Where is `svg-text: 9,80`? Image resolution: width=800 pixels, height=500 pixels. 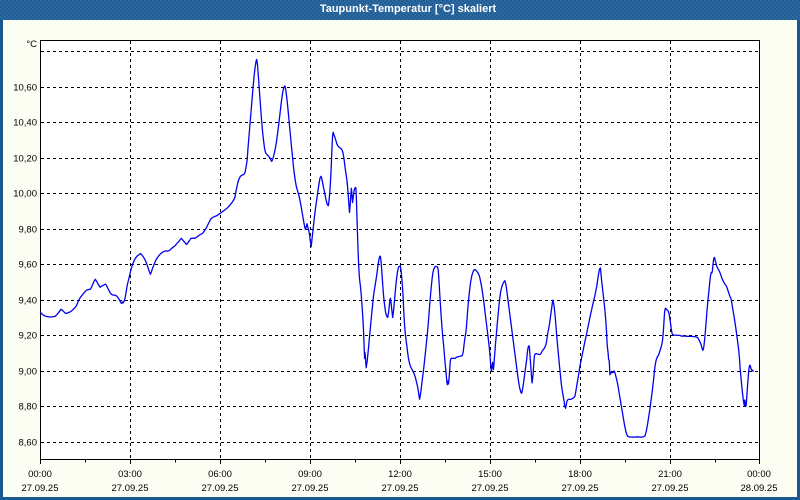 svg-text: 9,80 is located at coordinates (28, 230).